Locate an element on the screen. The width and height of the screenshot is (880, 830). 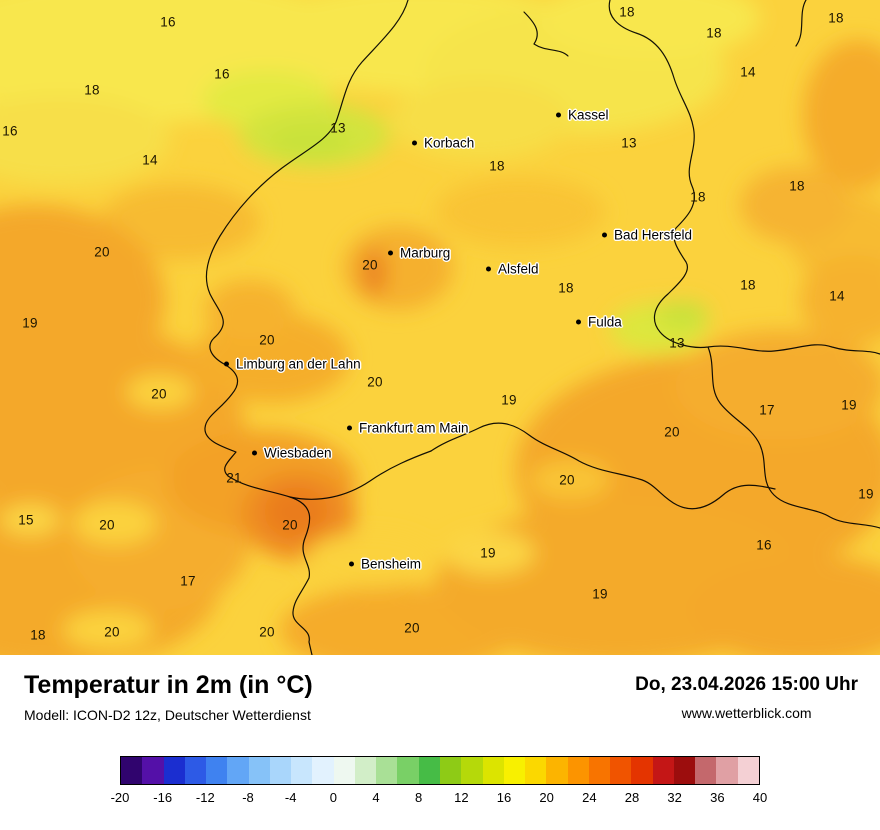
legend-tick-label: 36 is located at coordinates (717, 797).